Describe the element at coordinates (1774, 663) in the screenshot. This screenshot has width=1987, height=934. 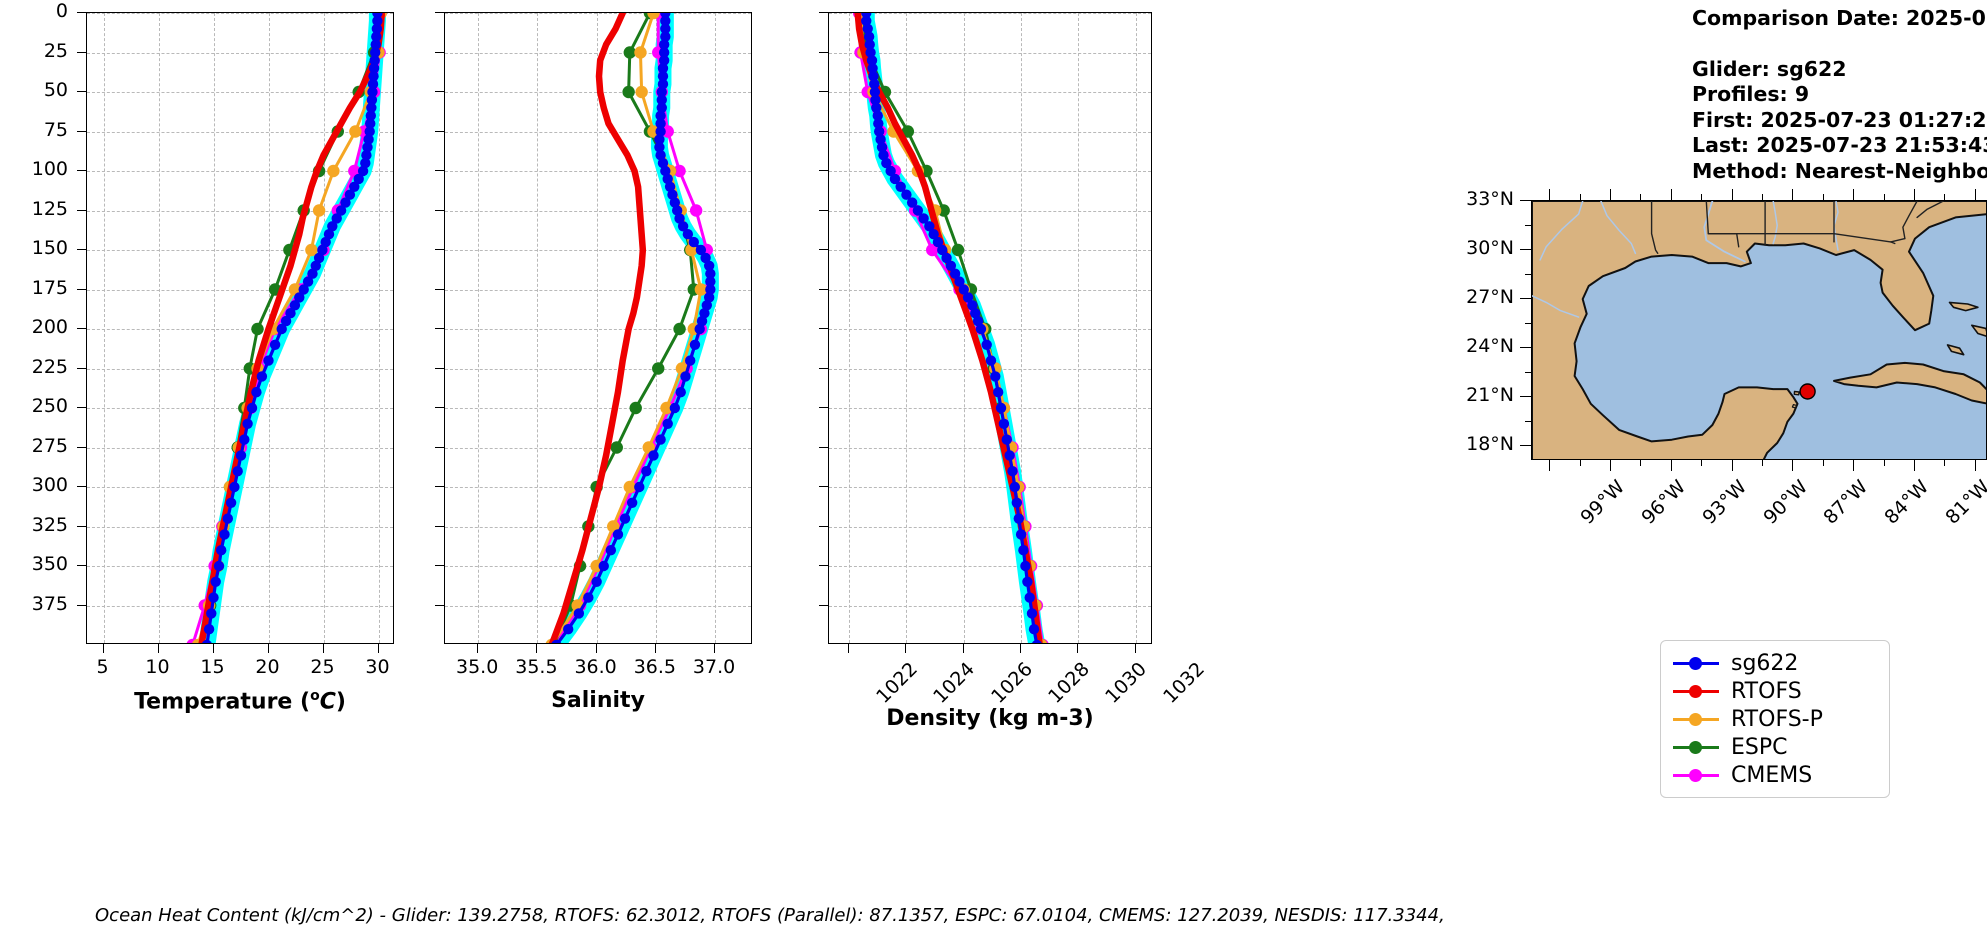
I see `legend-item-sg622: sg622` at that location.